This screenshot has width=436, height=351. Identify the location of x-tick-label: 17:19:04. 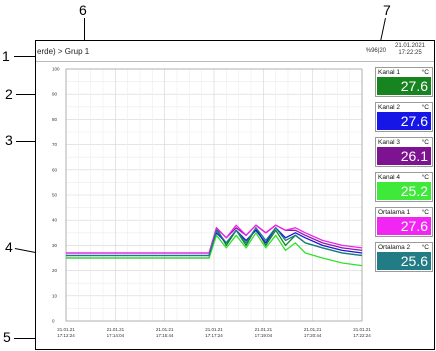
(264, 335).